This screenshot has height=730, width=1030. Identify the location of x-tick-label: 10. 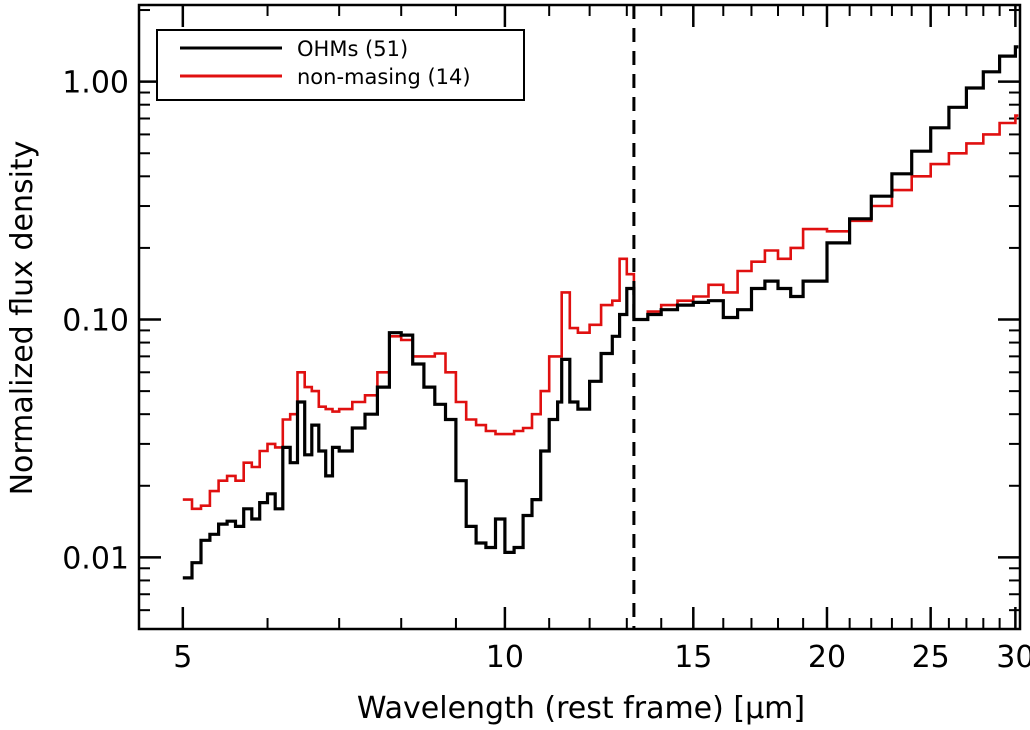
(505, 657).